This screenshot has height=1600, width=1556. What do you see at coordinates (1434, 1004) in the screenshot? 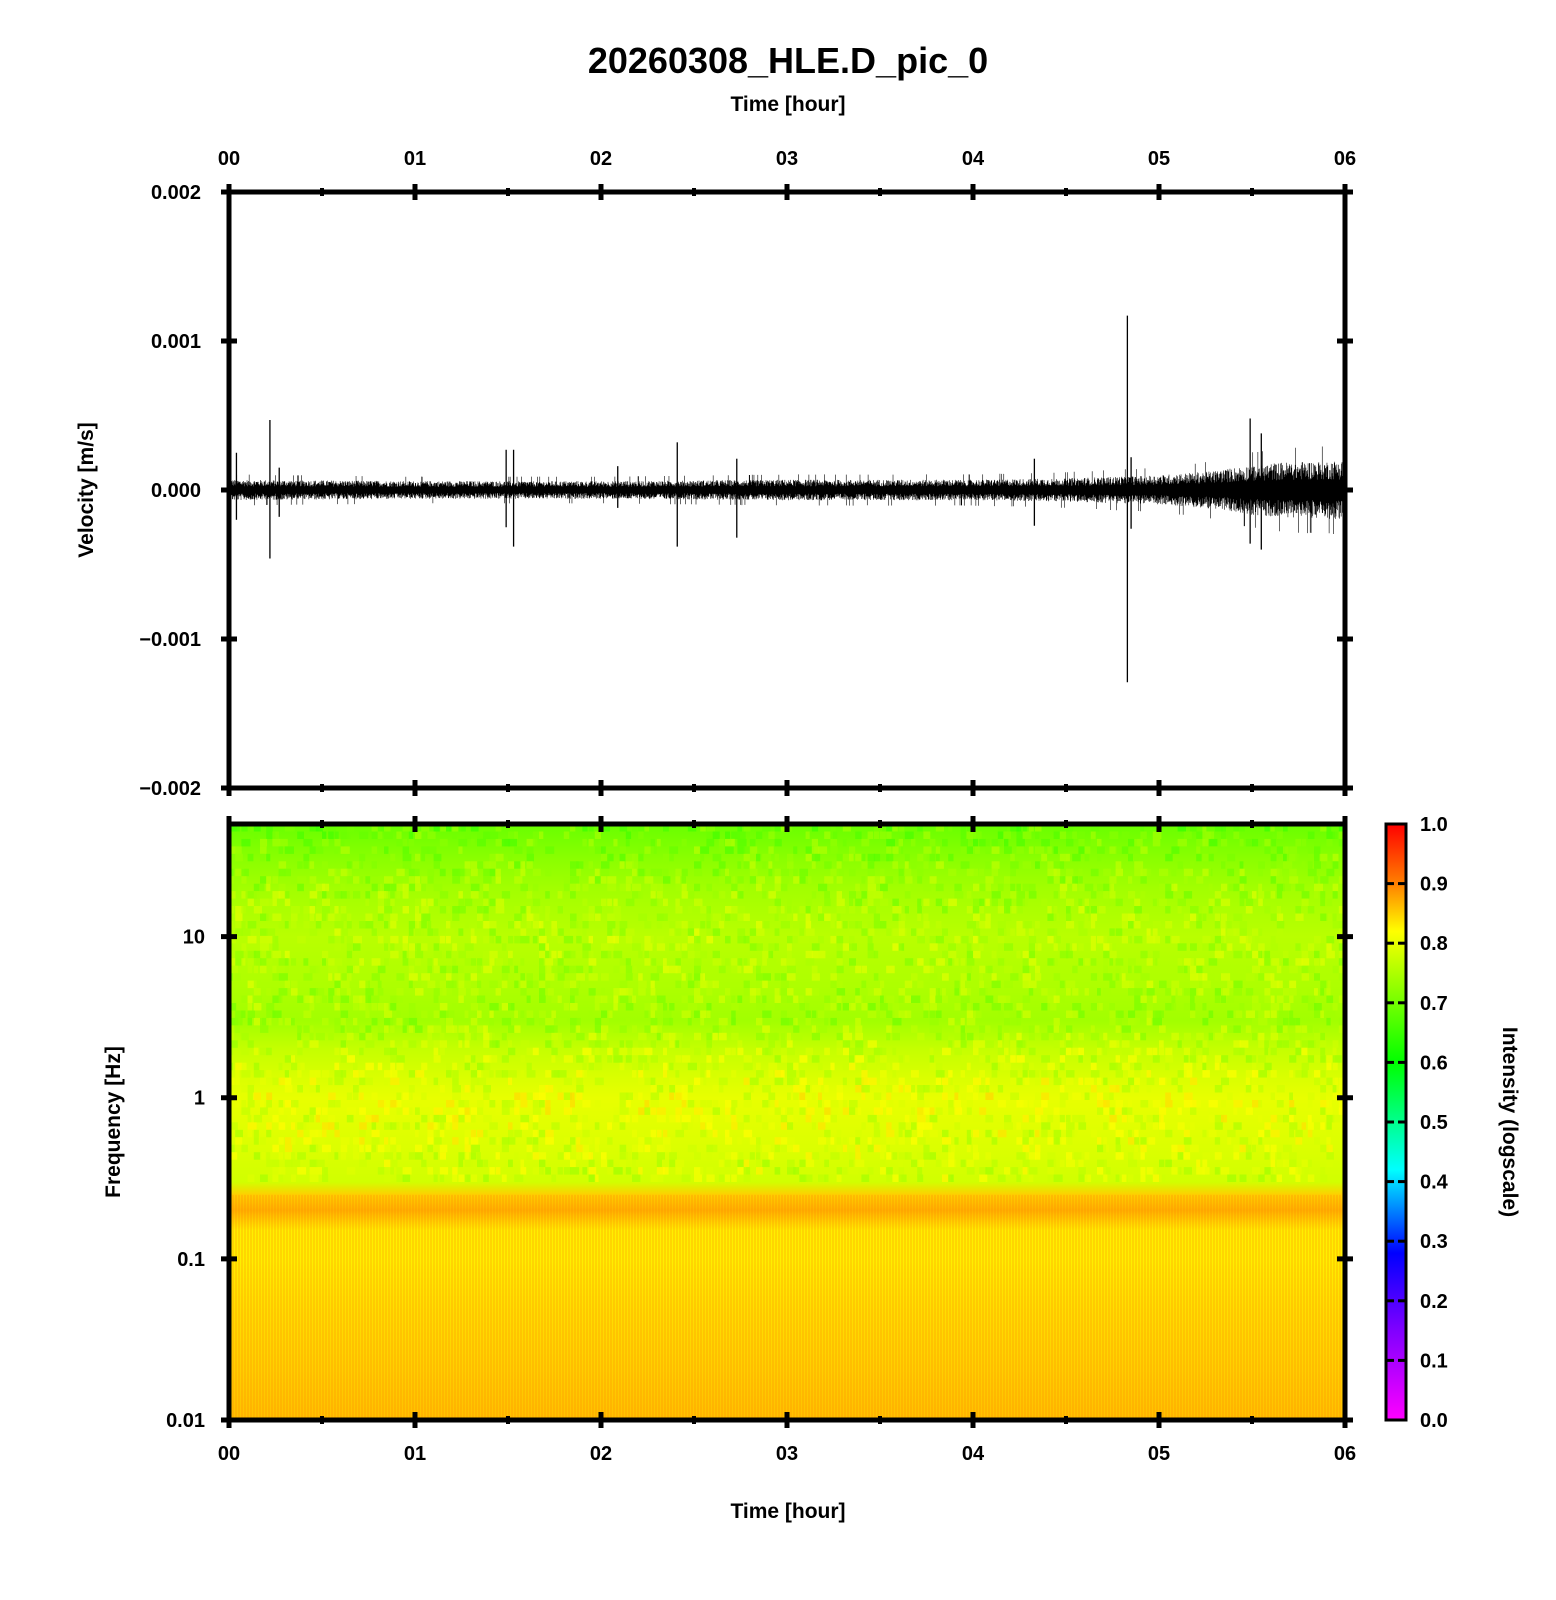
I see `colorbar-tick-label: 0.7` at bounding box center [1434, 1004].